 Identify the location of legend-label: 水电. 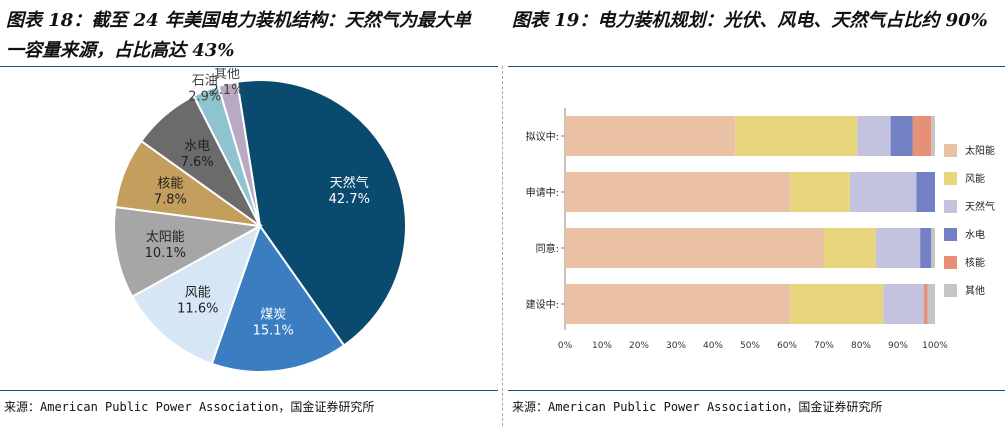
(975, 234).